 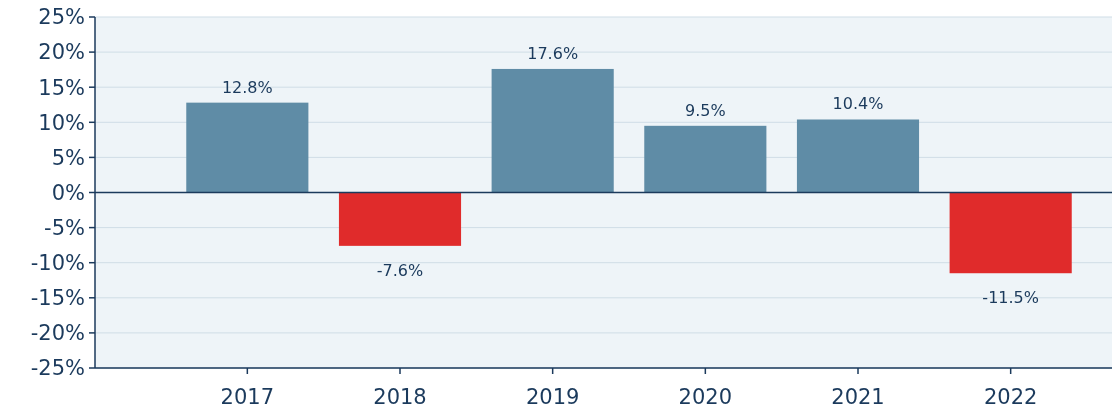 What do you see at coordinates (552, 397) in the screenshot?
I see `x-tick-label: 2019` at bounding box center [552, 397].